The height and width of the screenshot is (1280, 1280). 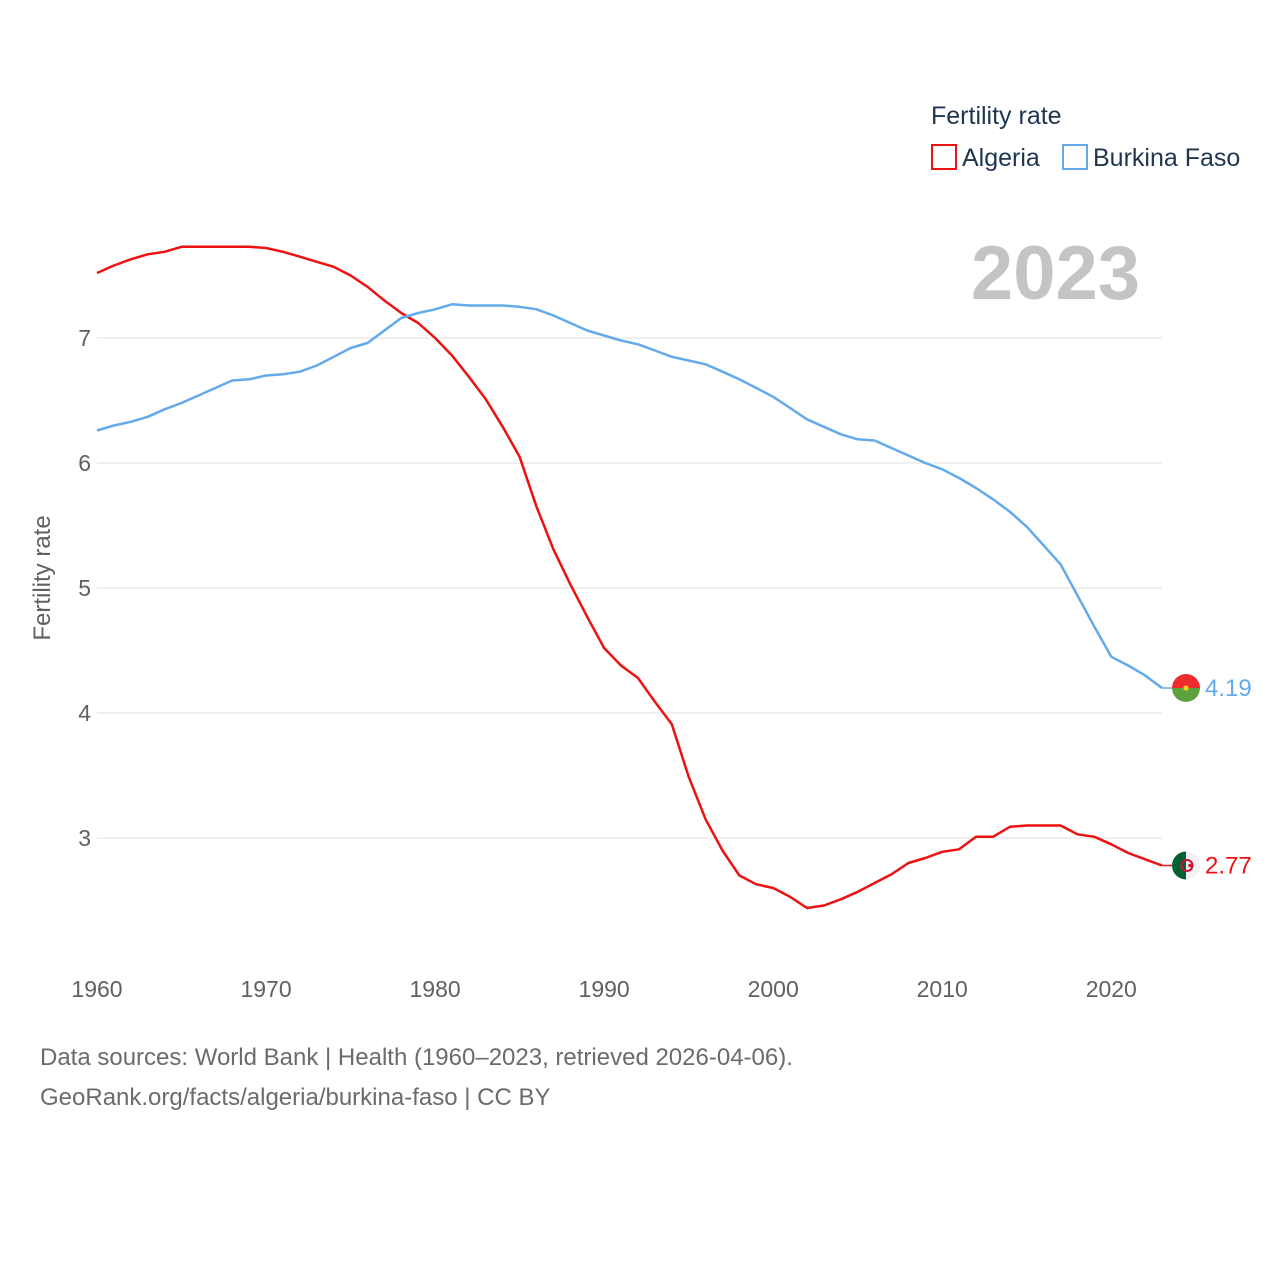 I want to click on end-value-label-algeria: 2.77, so click(x=1228, y=866).